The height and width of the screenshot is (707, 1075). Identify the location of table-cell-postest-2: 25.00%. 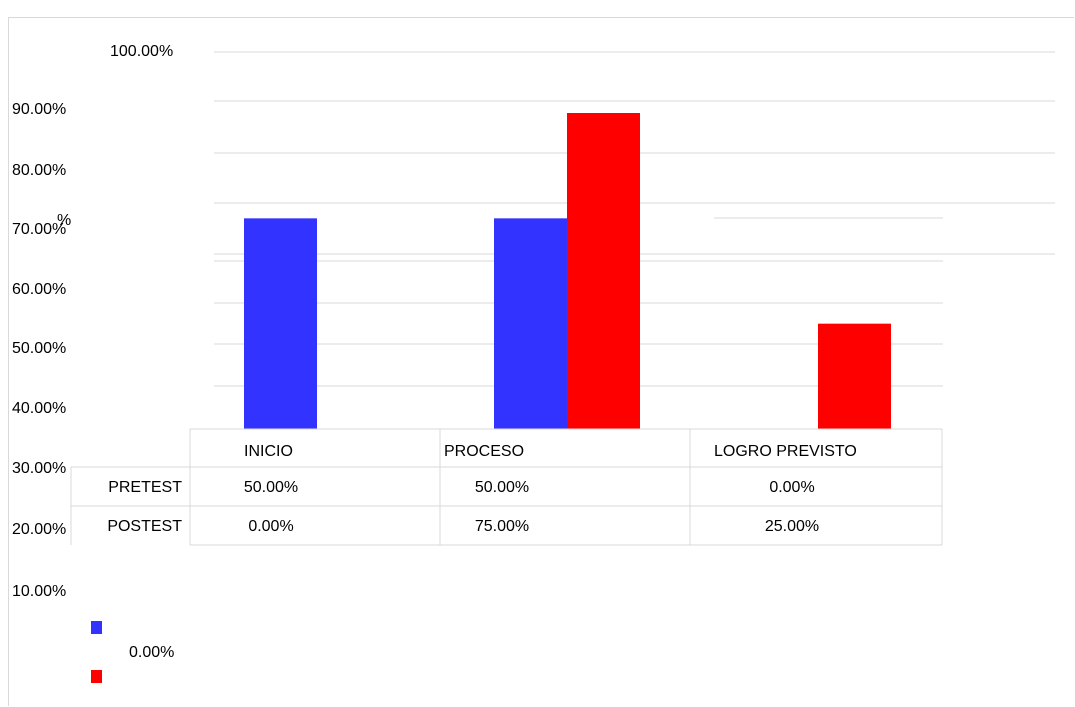
(792, 526).